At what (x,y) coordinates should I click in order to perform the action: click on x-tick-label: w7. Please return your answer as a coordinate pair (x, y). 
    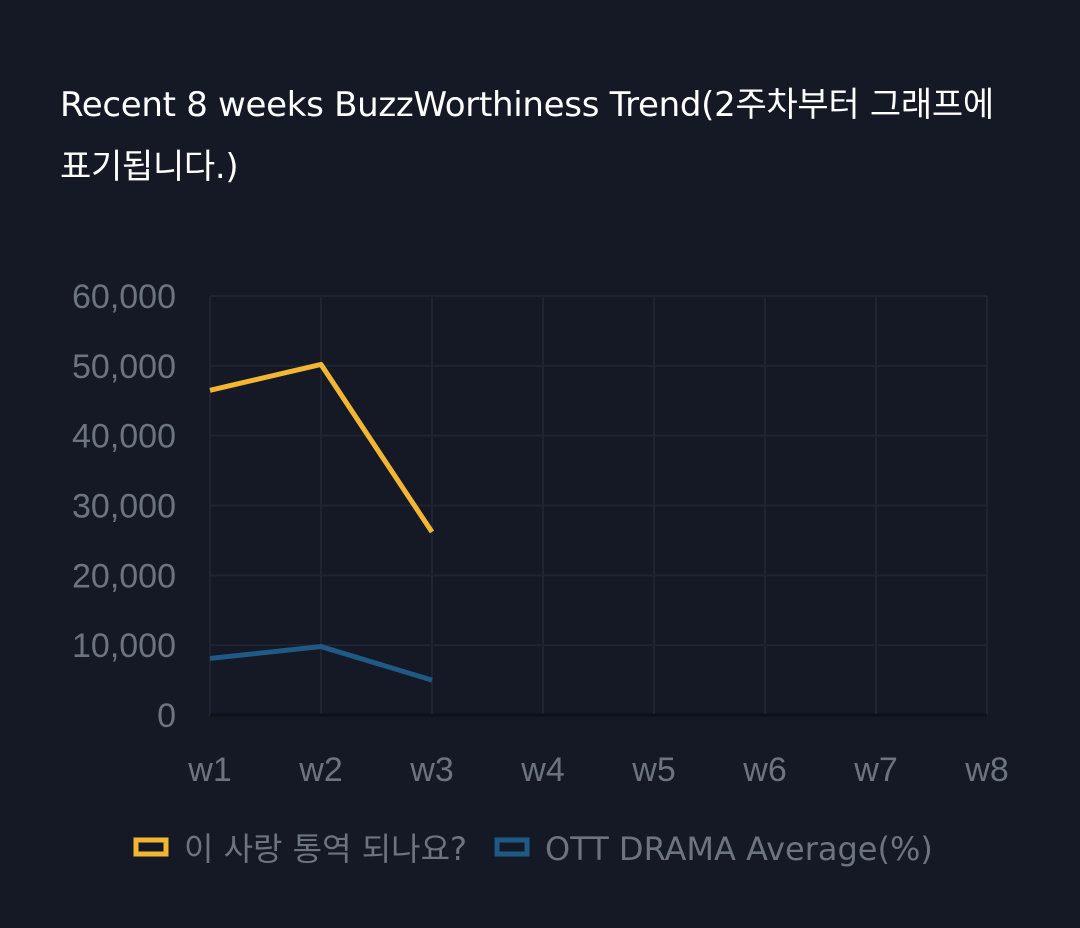
    Looking at the image, I should click on (875, 770).